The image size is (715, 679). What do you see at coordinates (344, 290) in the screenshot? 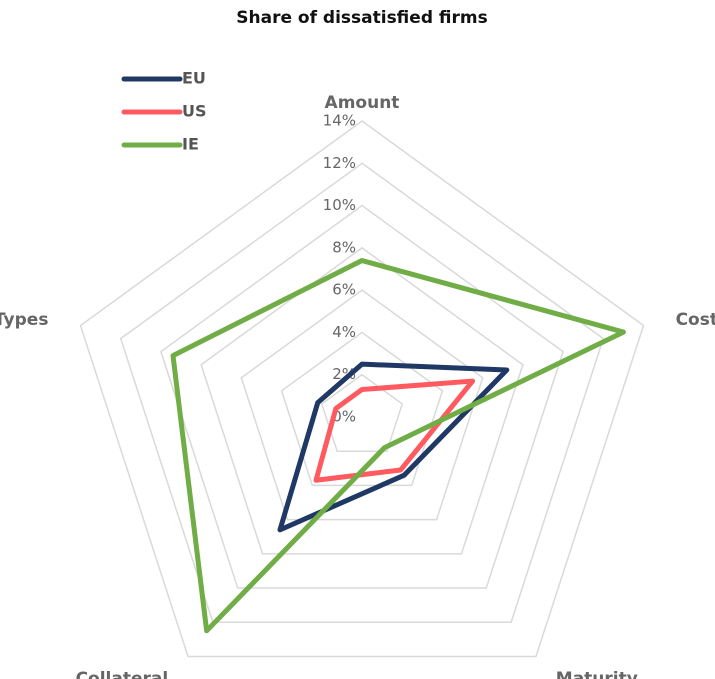
I see `y-tick-label: 6%` at bounding box center [344, 290].